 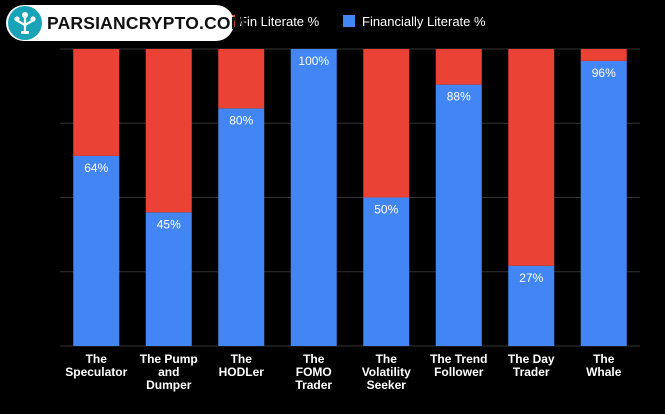 What do you see at coordinates (242, 365) in the screenshot?
I see `category-label: The HODLer` at bounding box center [242, 365].